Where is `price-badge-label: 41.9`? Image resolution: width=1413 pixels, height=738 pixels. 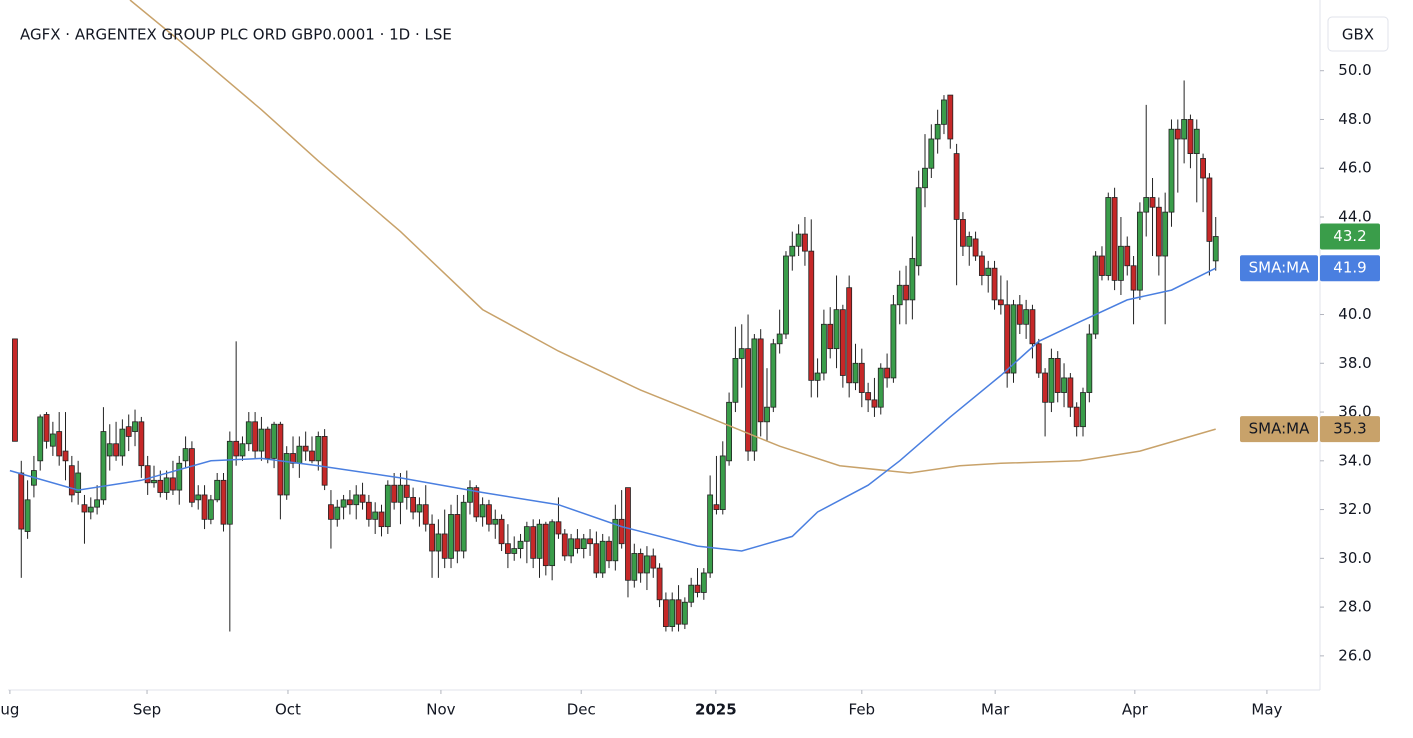 price-badge-label: 41.9 is located at coordinates (1349, 268).